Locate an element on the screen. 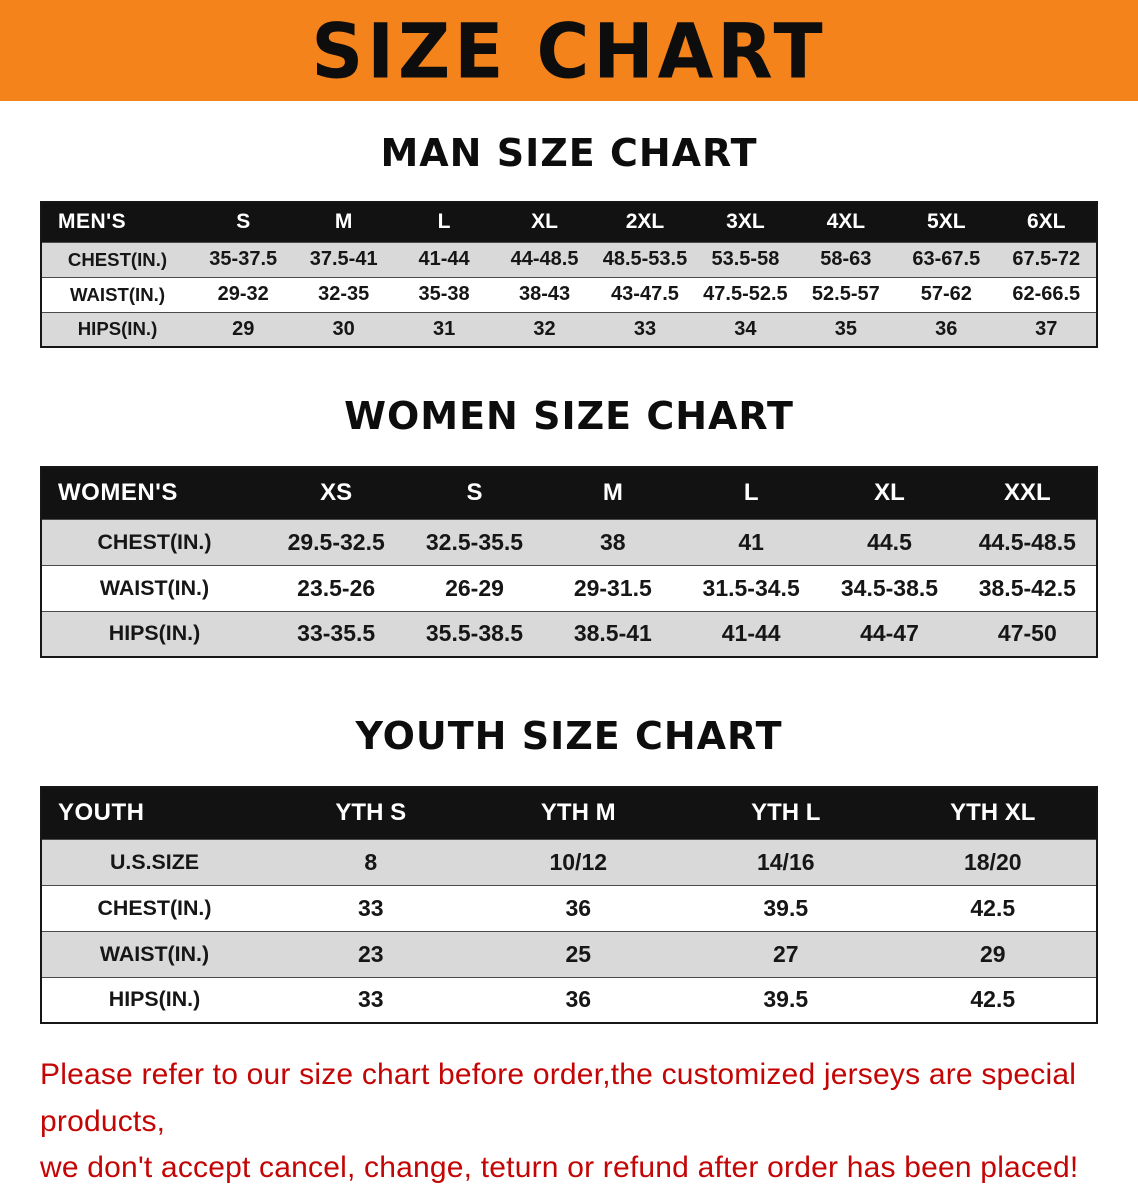  size-value-cell: 35 is located at coordinates (846, 329).